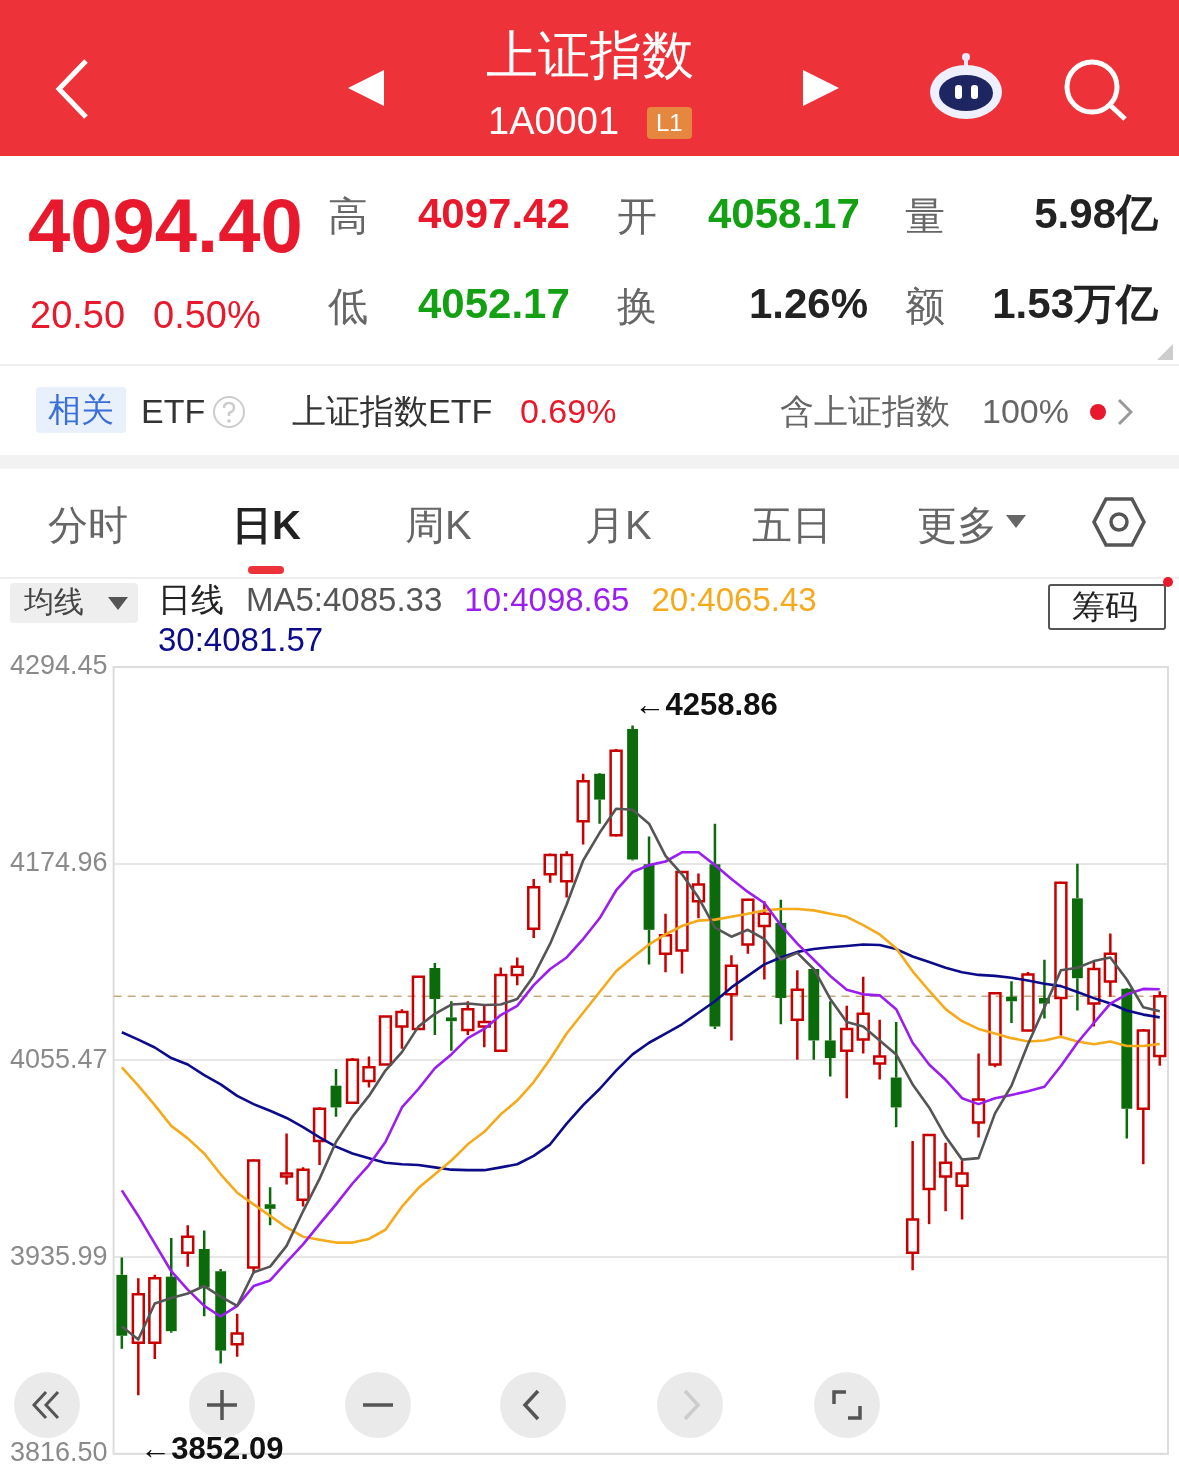 This screenshot has height=1476, width=1179. Describe the element at coordinates (637, 216) in the screenshot. I see `text: 开` at that location.